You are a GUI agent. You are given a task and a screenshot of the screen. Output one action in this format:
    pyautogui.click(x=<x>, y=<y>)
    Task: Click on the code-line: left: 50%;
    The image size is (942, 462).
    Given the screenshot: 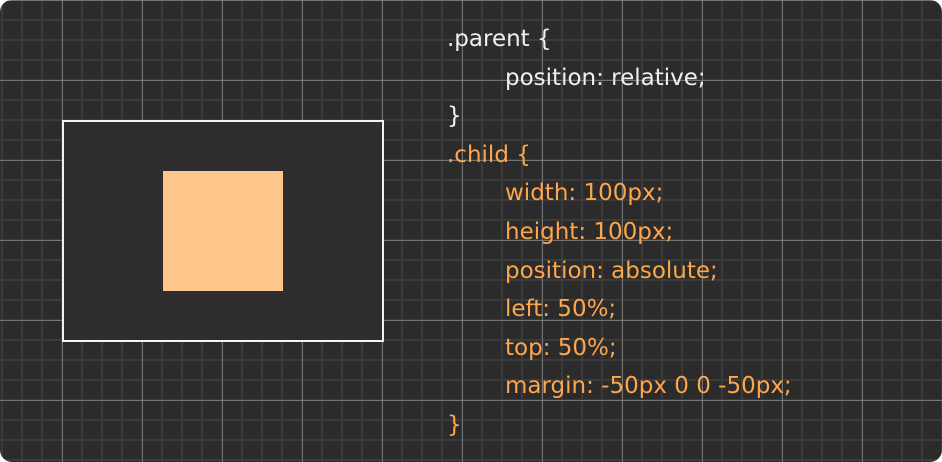 What is the action you would take?
    pyautogui.click(x=561, y=309)
    